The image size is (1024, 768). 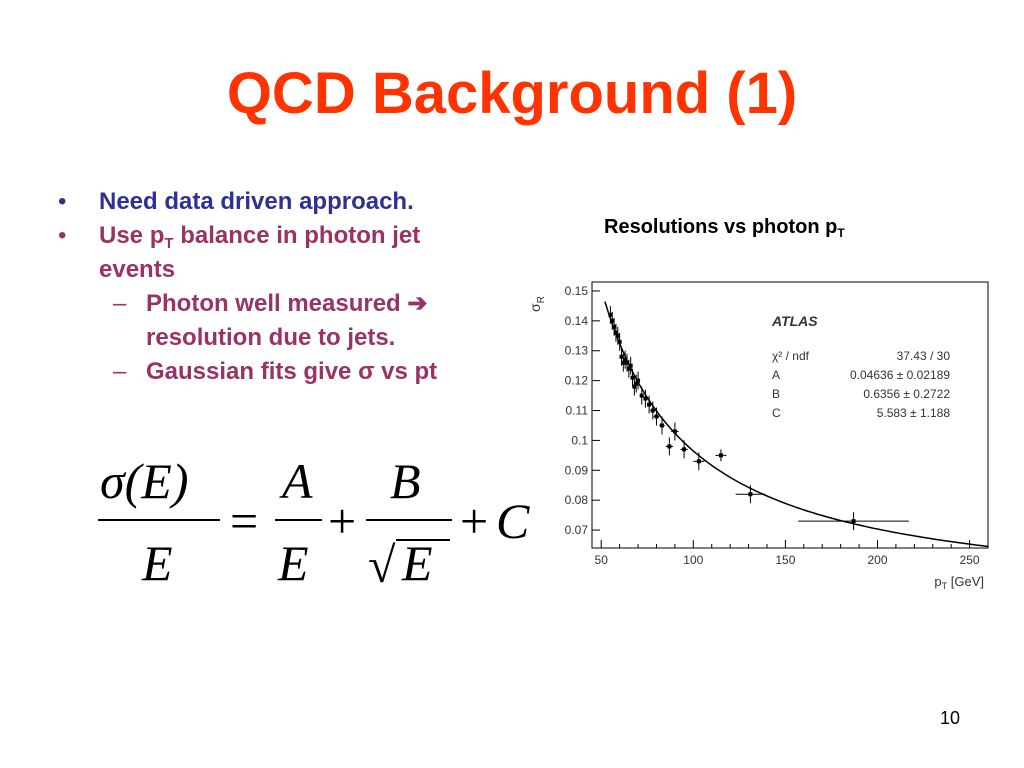 What do you see at coordinates (314, 523) in the screenshot?
I see `resolution-formula: σ(E) E = A E + B √ E + C` at bounding box center [314, 523].